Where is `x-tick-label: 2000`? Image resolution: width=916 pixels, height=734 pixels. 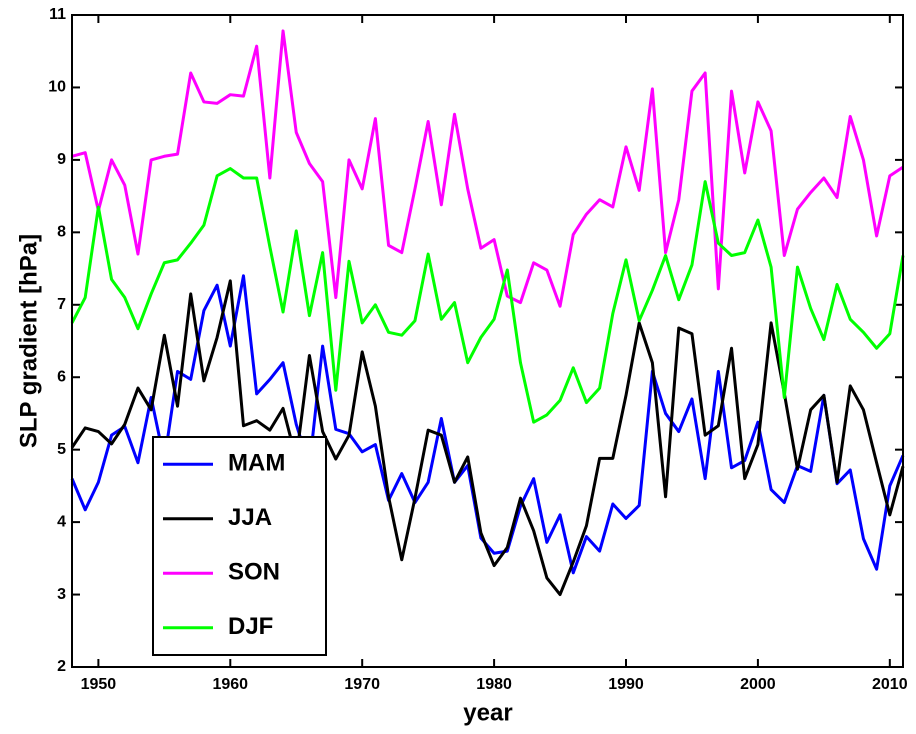
x-tick-label: 2000 is located at coordinates (758, 684).